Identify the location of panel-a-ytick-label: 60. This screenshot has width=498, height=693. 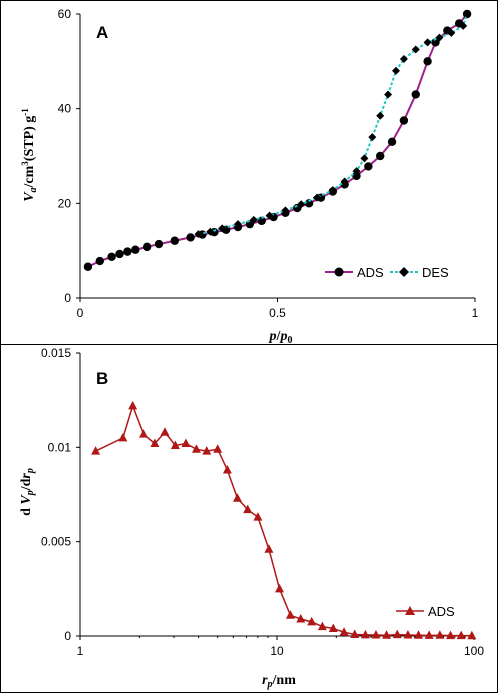
(65, 14).